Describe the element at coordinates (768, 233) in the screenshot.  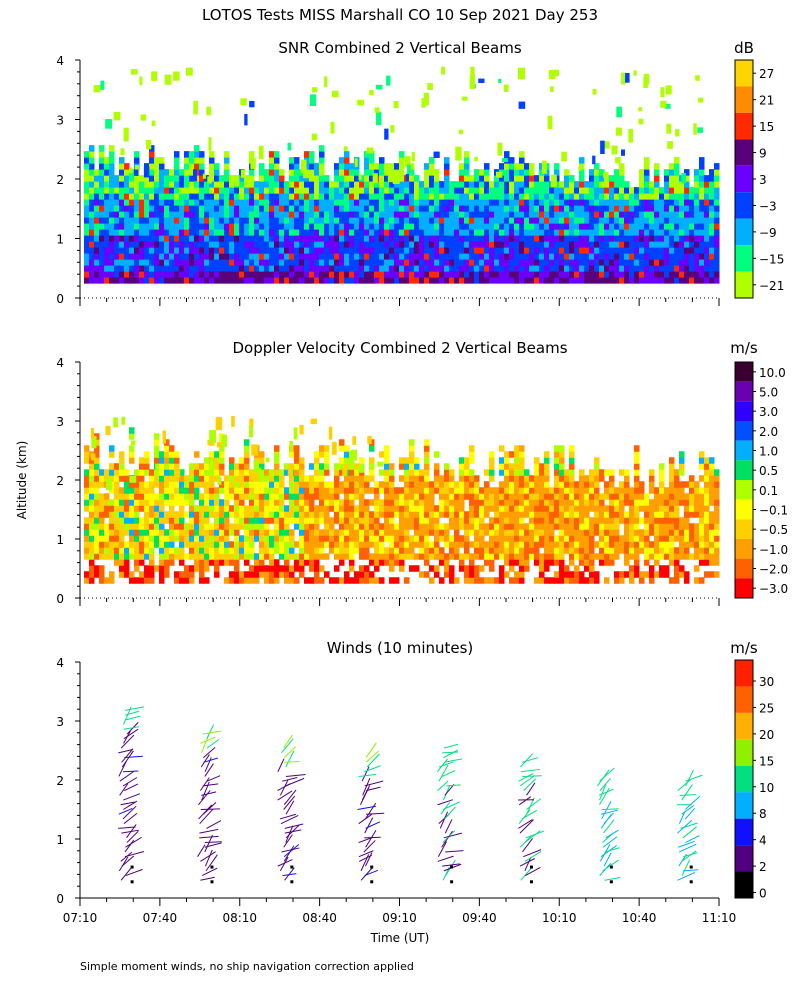
I see `colorbar-label: −9` at that location.